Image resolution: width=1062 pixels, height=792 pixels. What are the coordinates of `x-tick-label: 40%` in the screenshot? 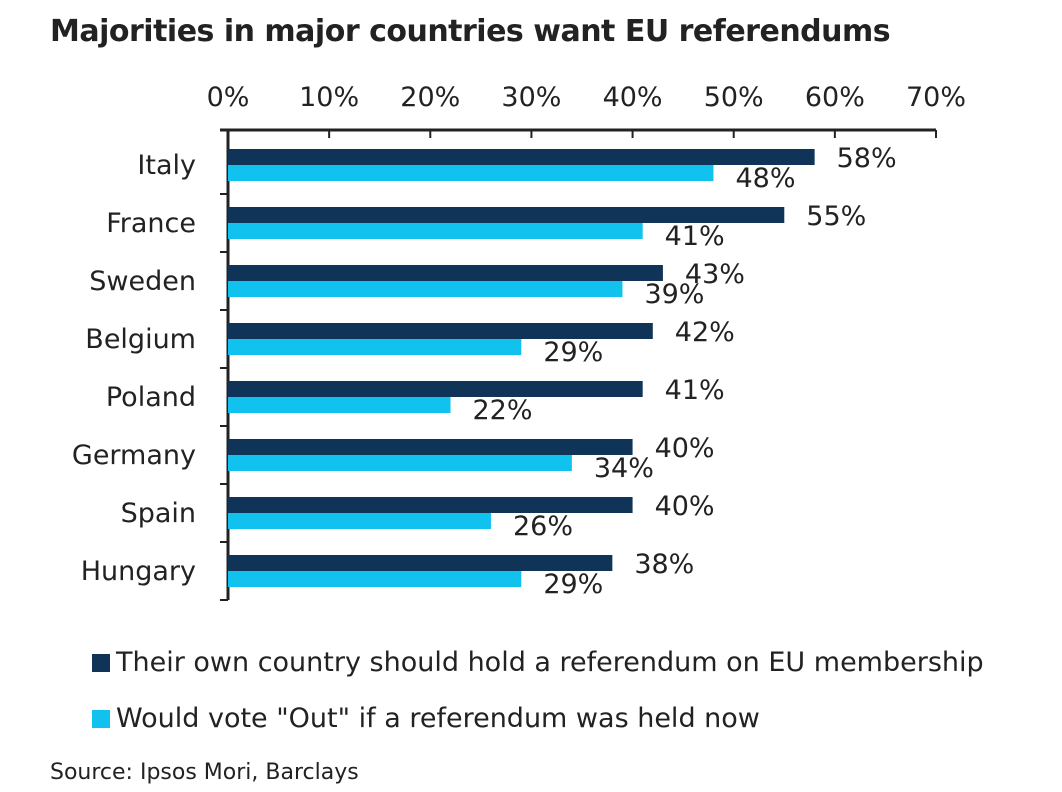 It's located at (633, 97).